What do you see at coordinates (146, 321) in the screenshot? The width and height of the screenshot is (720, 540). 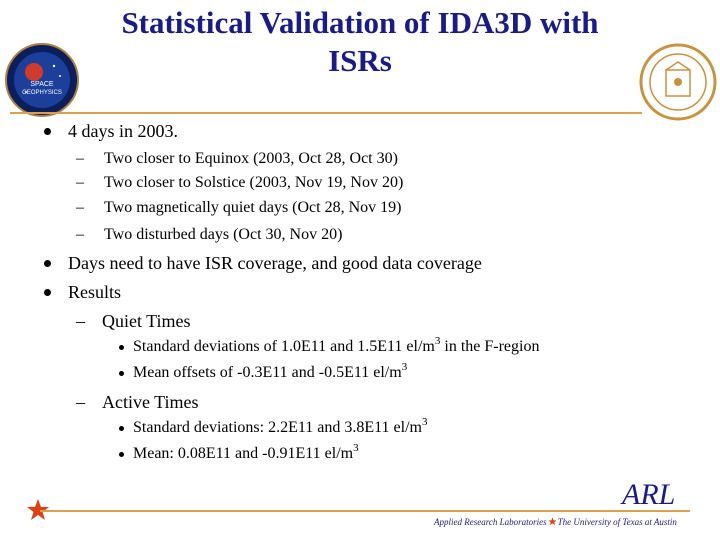 I see `quiet-times-label: Quiet Times` at bounding box center [146, 321].